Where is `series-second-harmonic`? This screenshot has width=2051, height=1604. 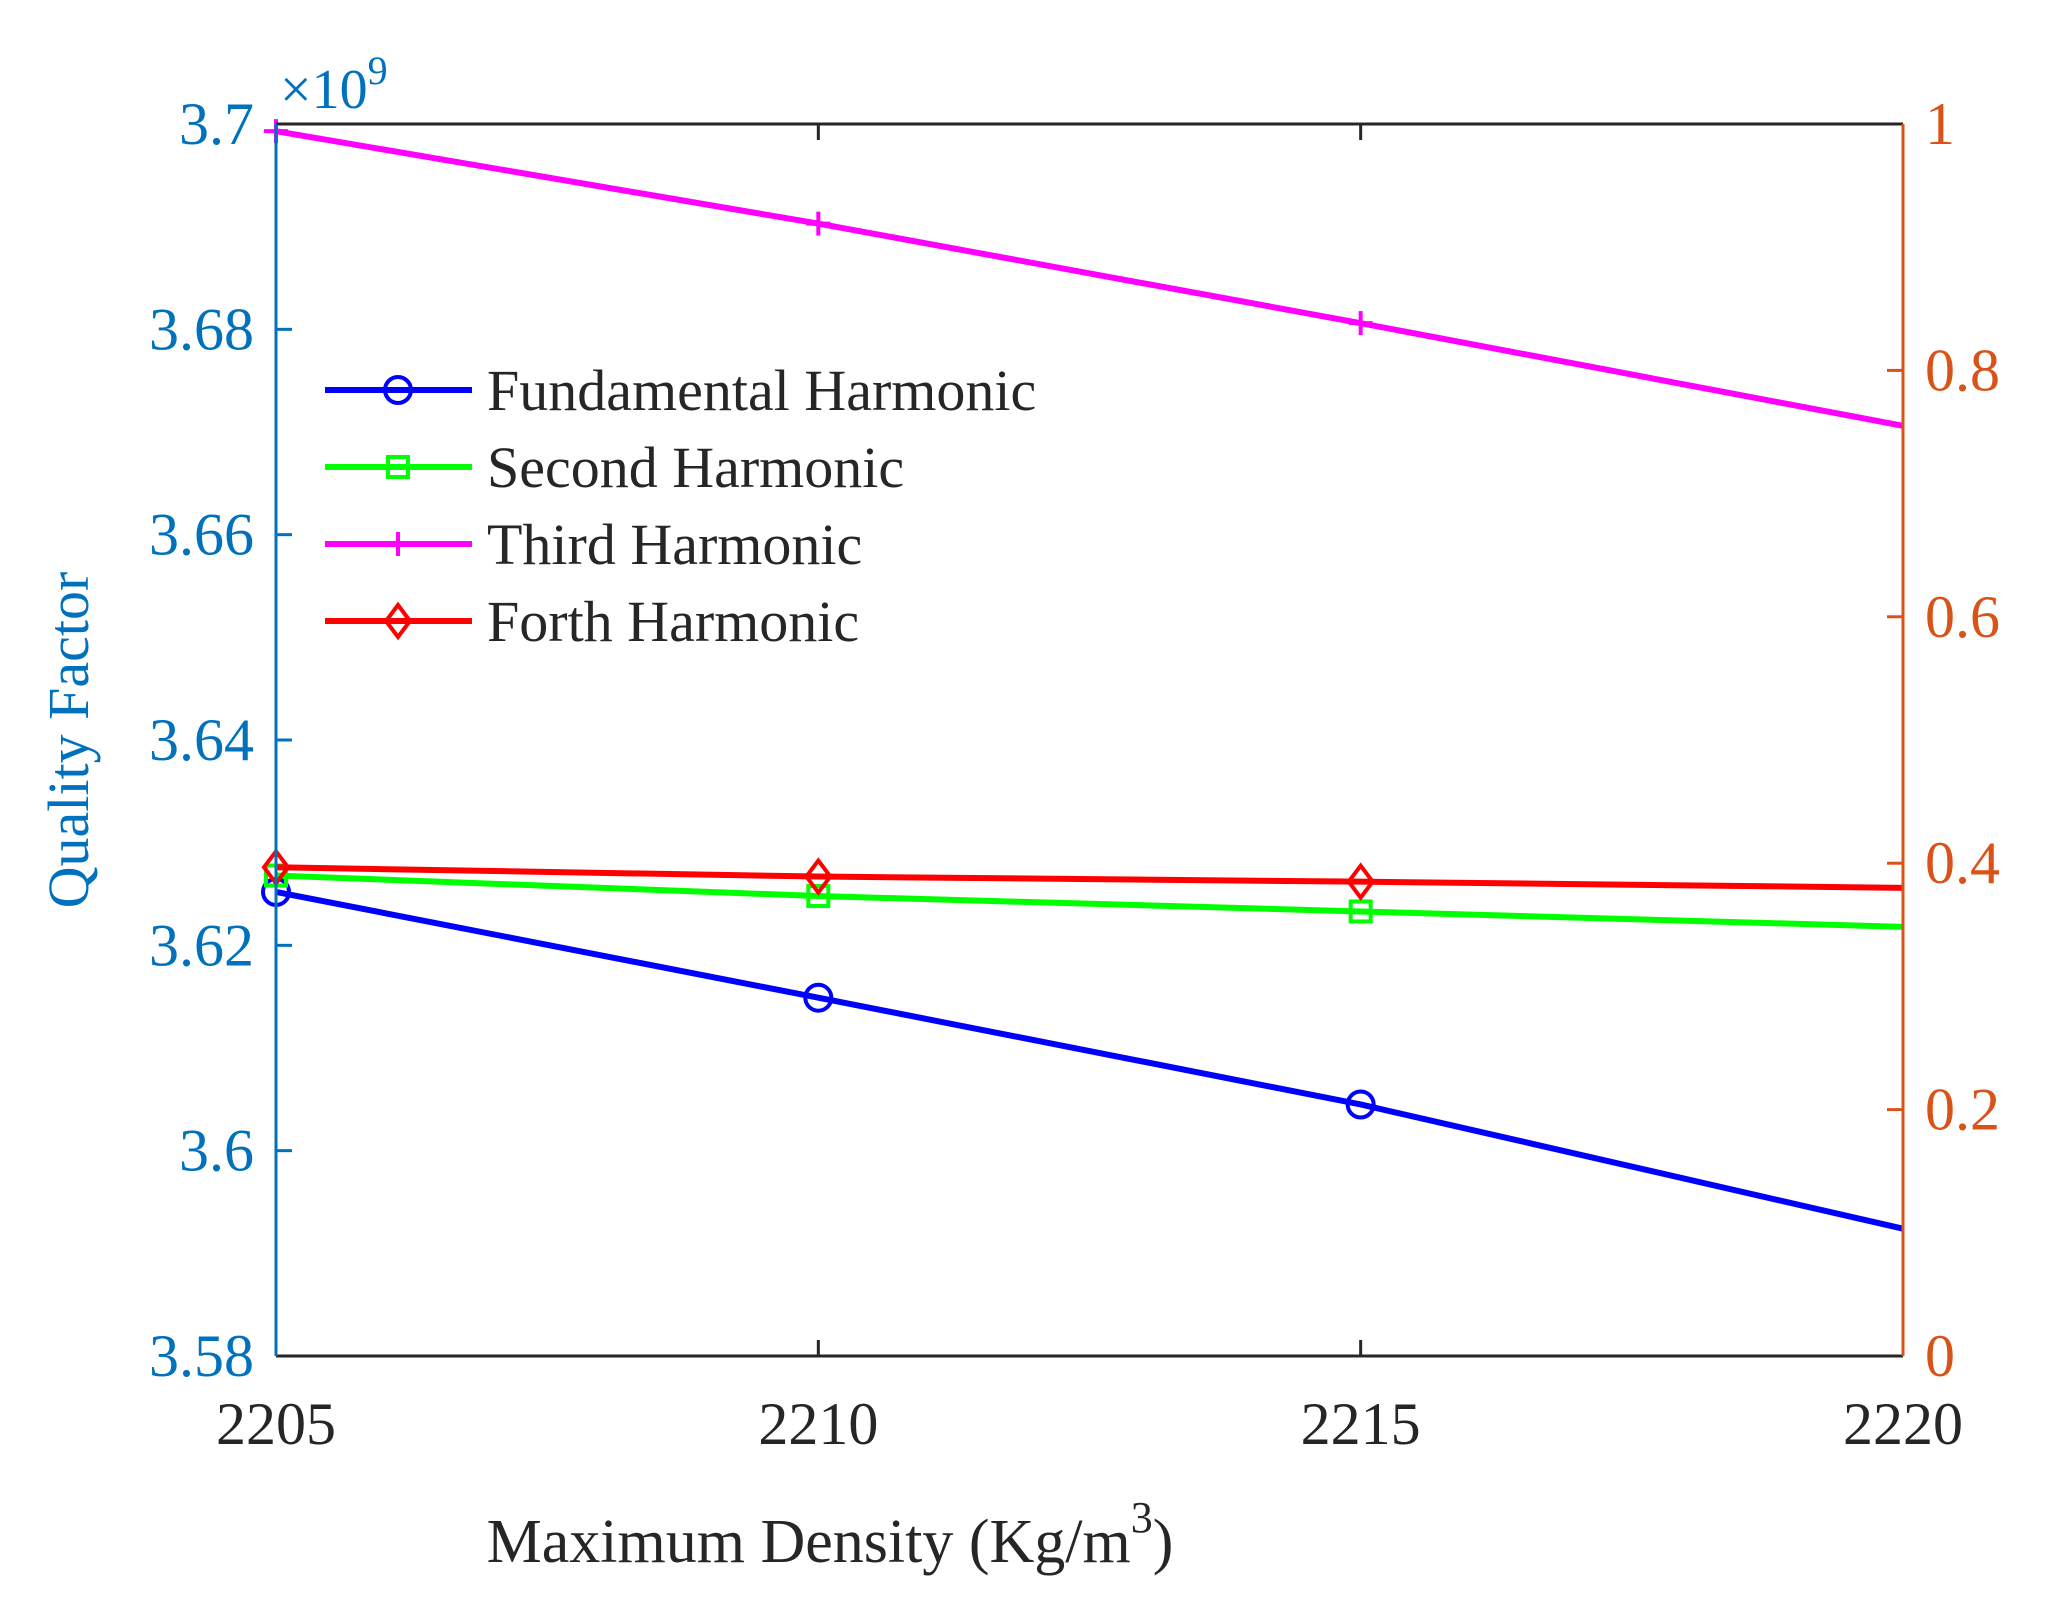
series-second-harmonic is located at coordinates (1084, 896).